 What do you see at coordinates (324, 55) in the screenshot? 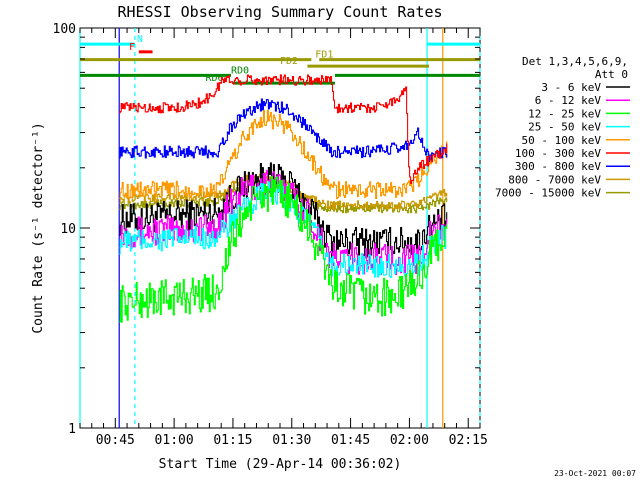
I see `annotation-label-2: FD1` at bounding box center [324, 55].